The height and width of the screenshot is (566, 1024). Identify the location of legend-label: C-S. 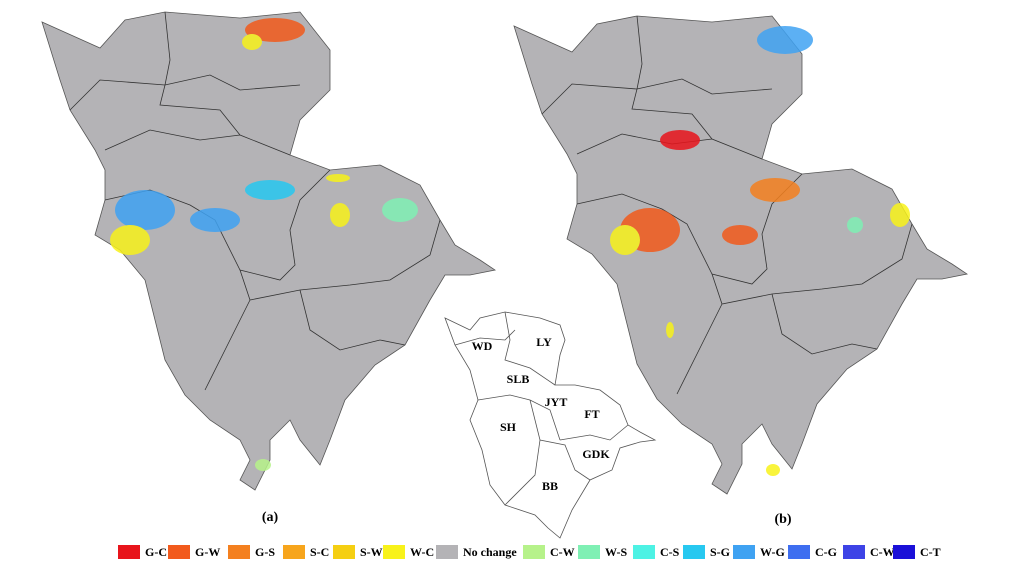
(670, 552).